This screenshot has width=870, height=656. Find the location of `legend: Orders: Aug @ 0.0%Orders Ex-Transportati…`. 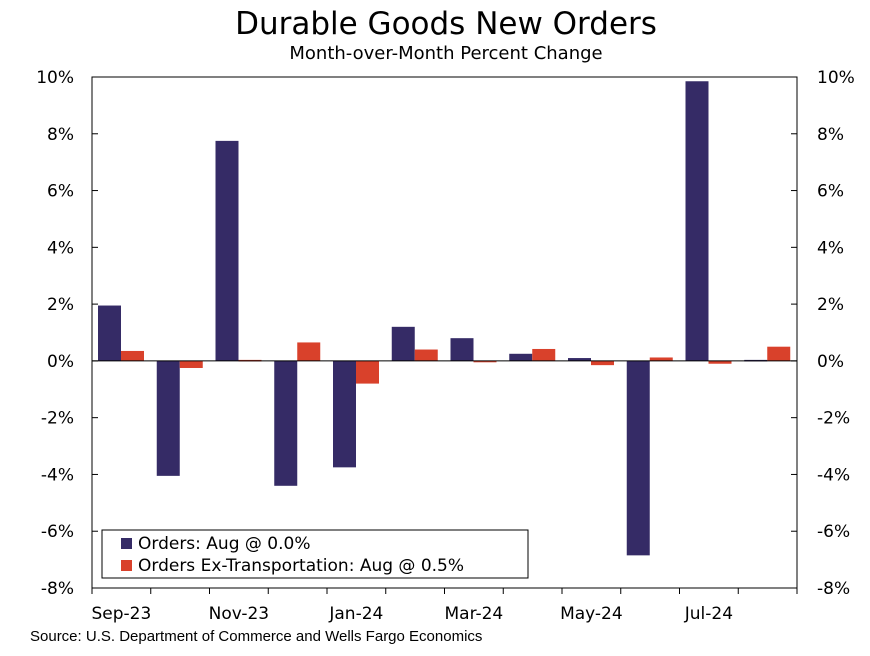

legend: Orders: Aug @ 0.0%Orders Ex-Transportati… is located at coordinates (315, 554).